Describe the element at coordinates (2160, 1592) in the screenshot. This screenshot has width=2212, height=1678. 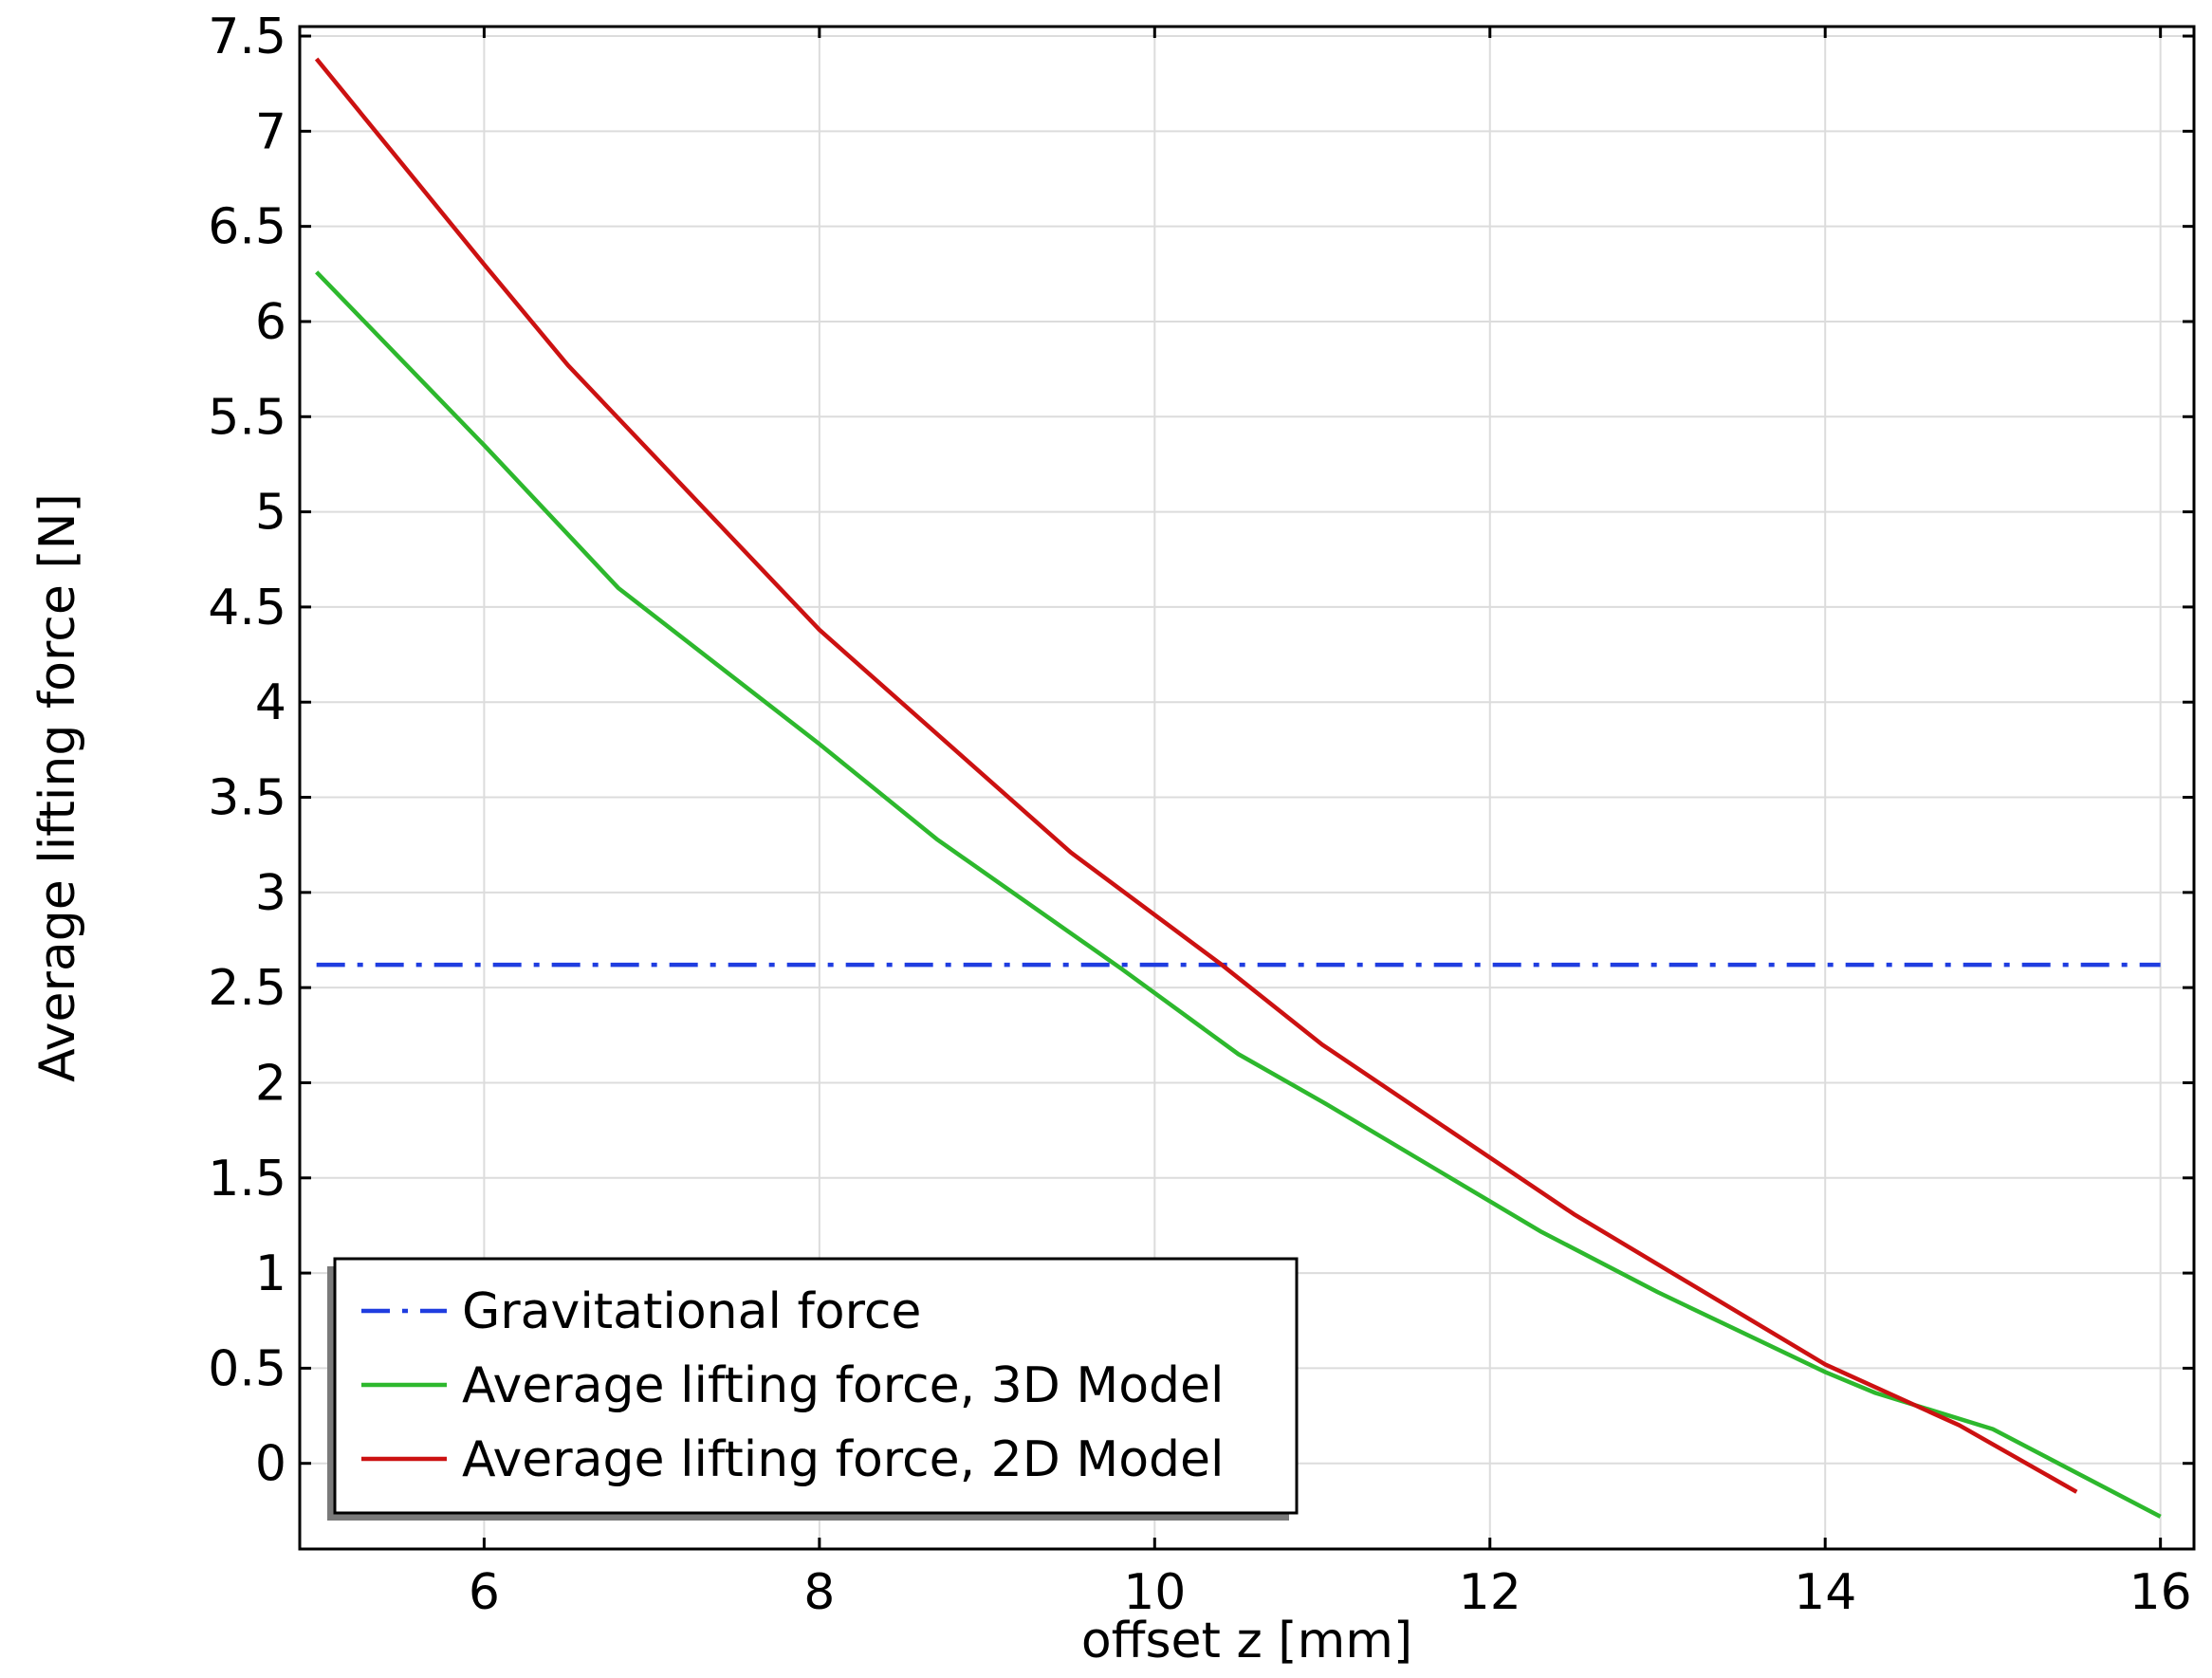
I see `x-tick-label-16: 16` at that location.